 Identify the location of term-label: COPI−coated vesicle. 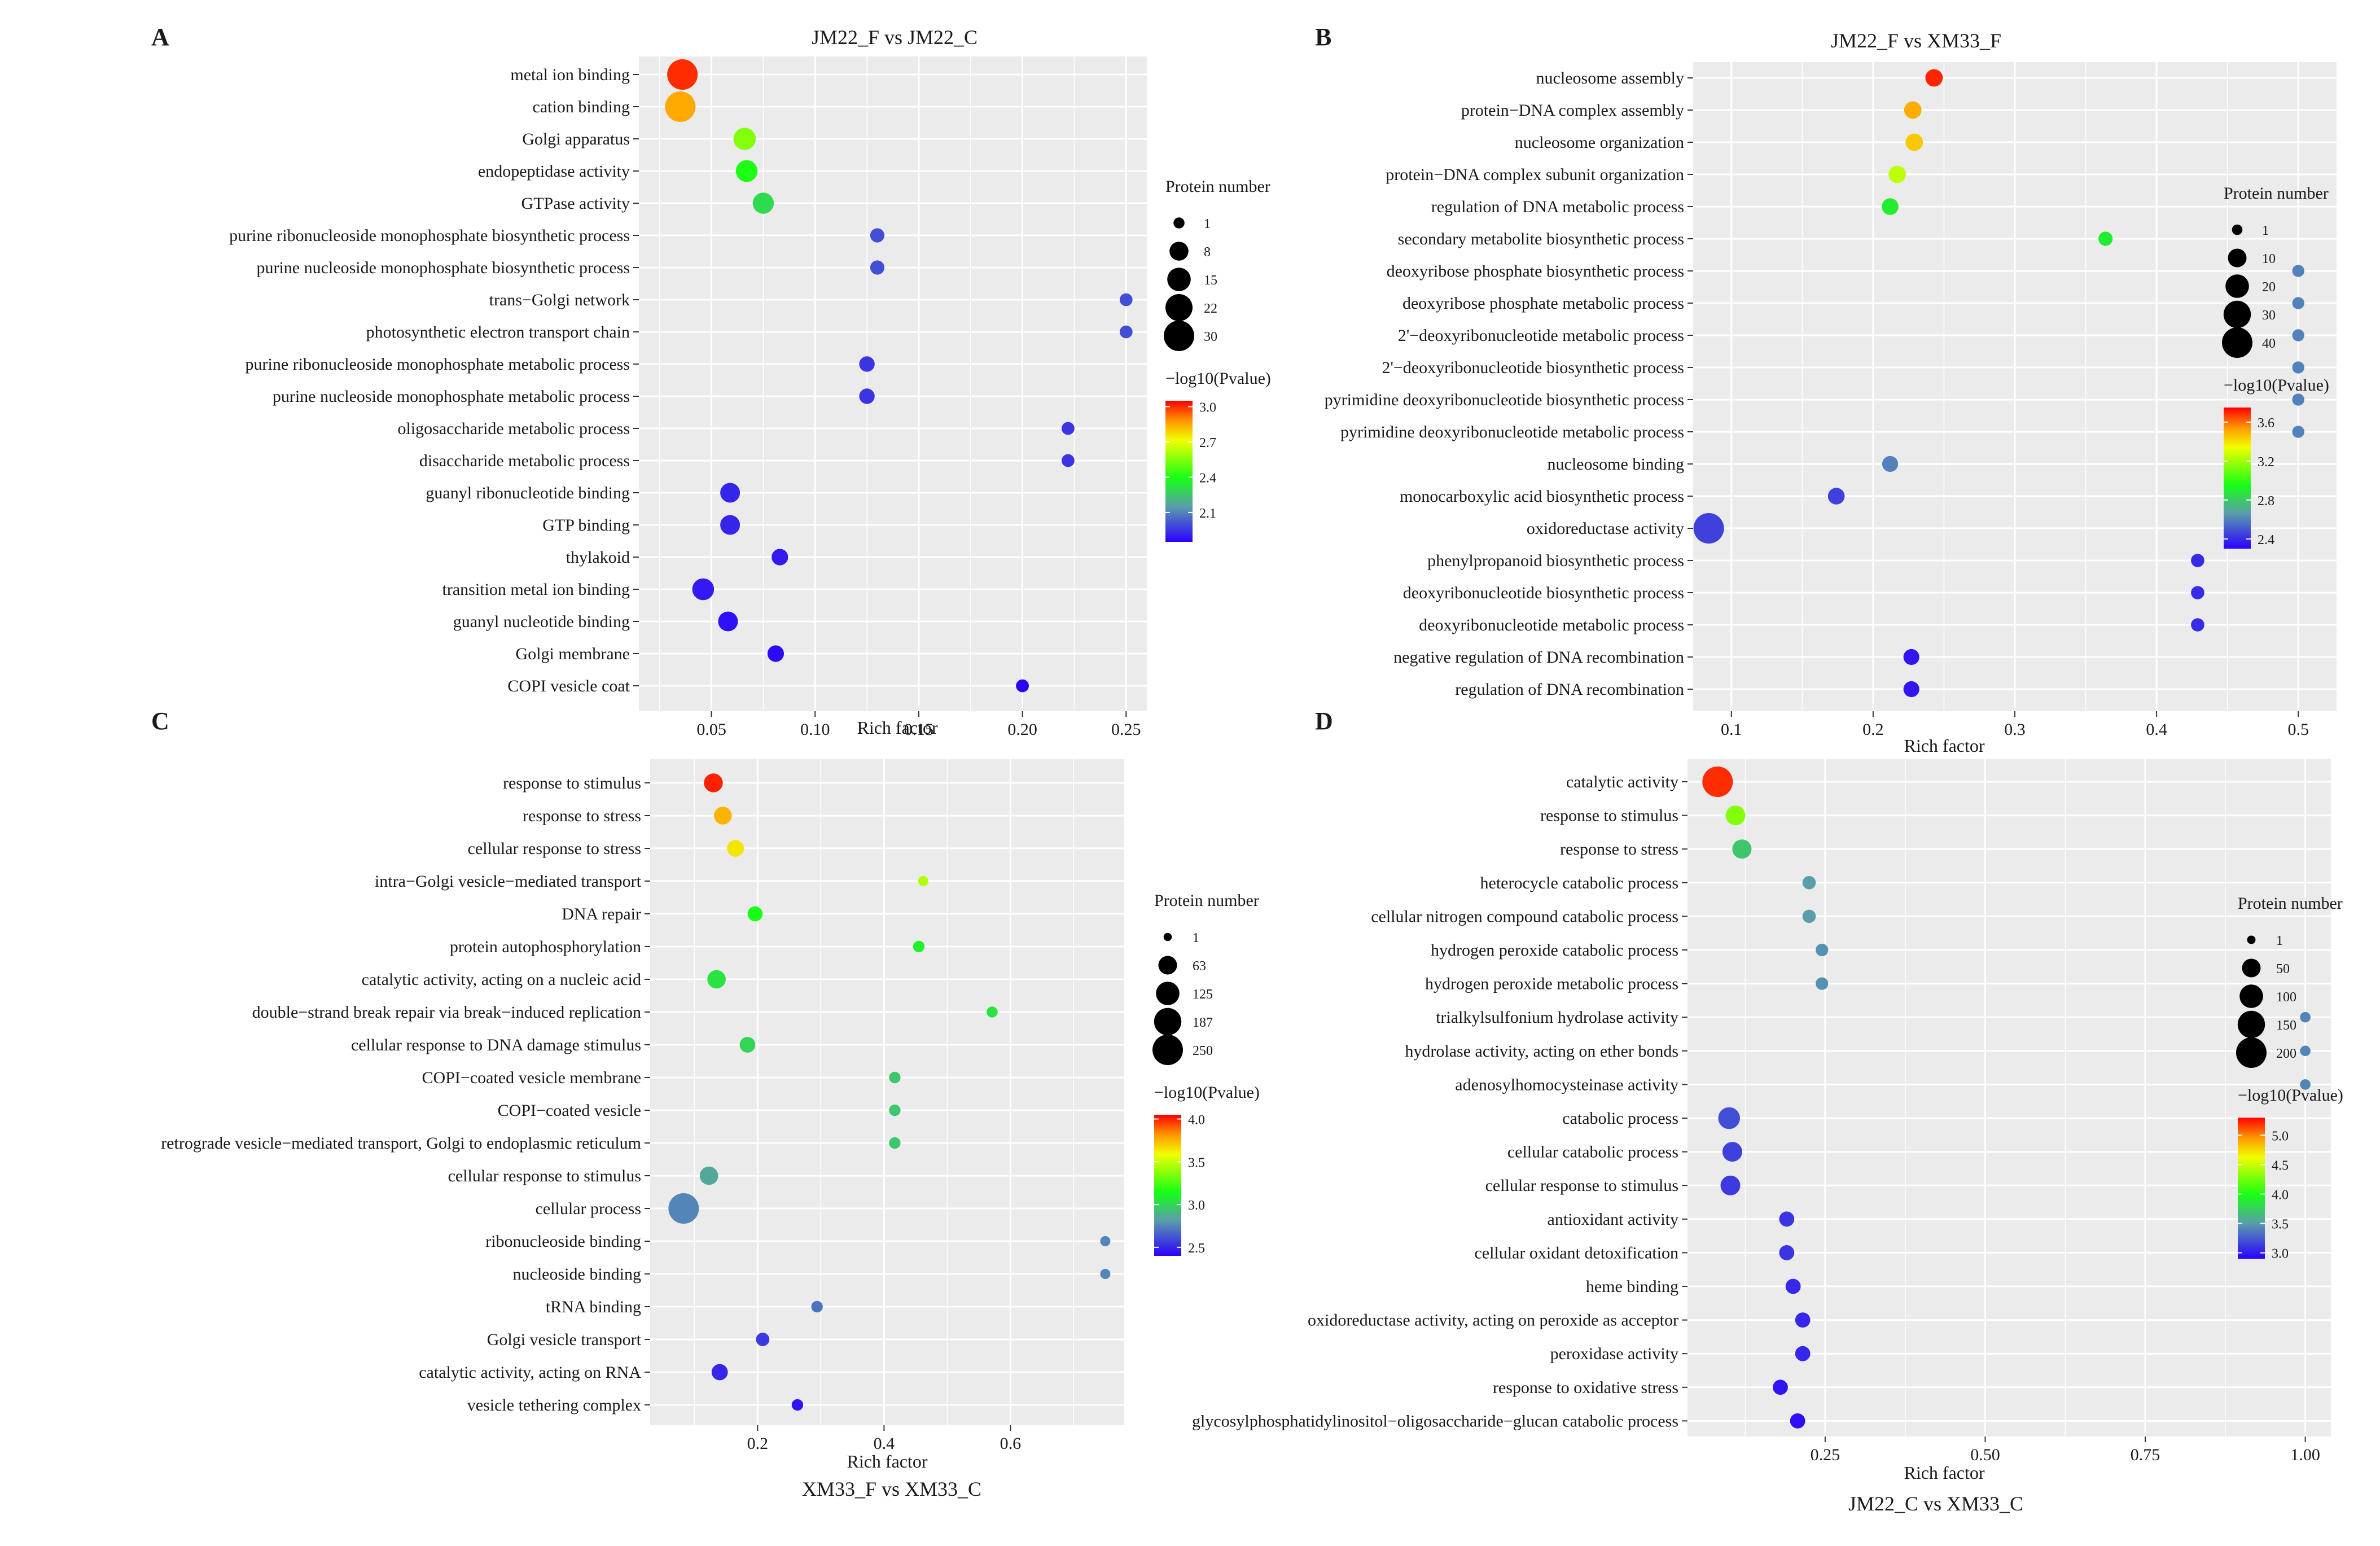
(569, 1110).